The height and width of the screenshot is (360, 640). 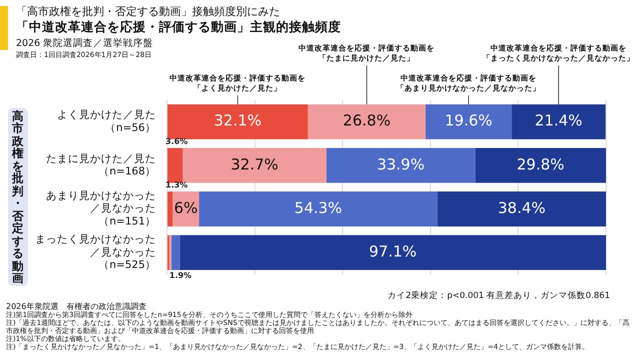 What do you see at coordinates (85, 43) in the screenshot?
I see `text: 2026 衆院選調査／選挙戦序盤` at bounding box center [85, 43].